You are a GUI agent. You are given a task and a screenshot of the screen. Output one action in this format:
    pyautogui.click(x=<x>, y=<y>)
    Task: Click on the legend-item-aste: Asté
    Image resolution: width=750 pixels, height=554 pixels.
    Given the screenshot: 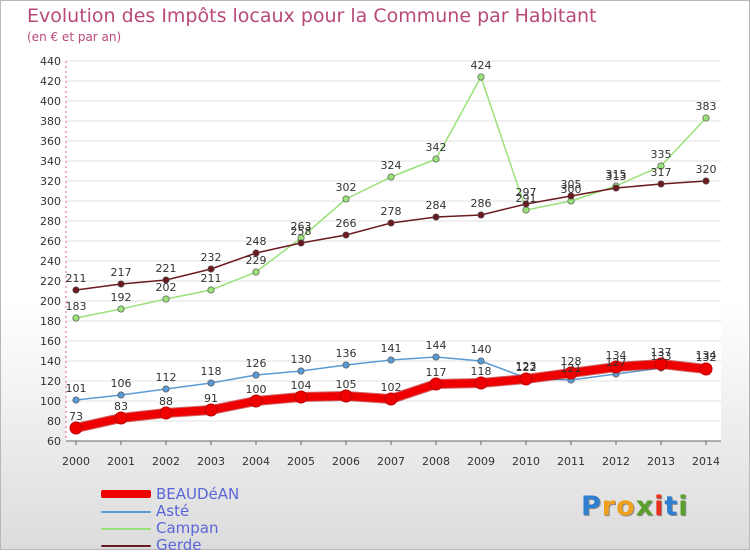 What is the action you would take?
    pyautogui.click(x=201, y=511)
    